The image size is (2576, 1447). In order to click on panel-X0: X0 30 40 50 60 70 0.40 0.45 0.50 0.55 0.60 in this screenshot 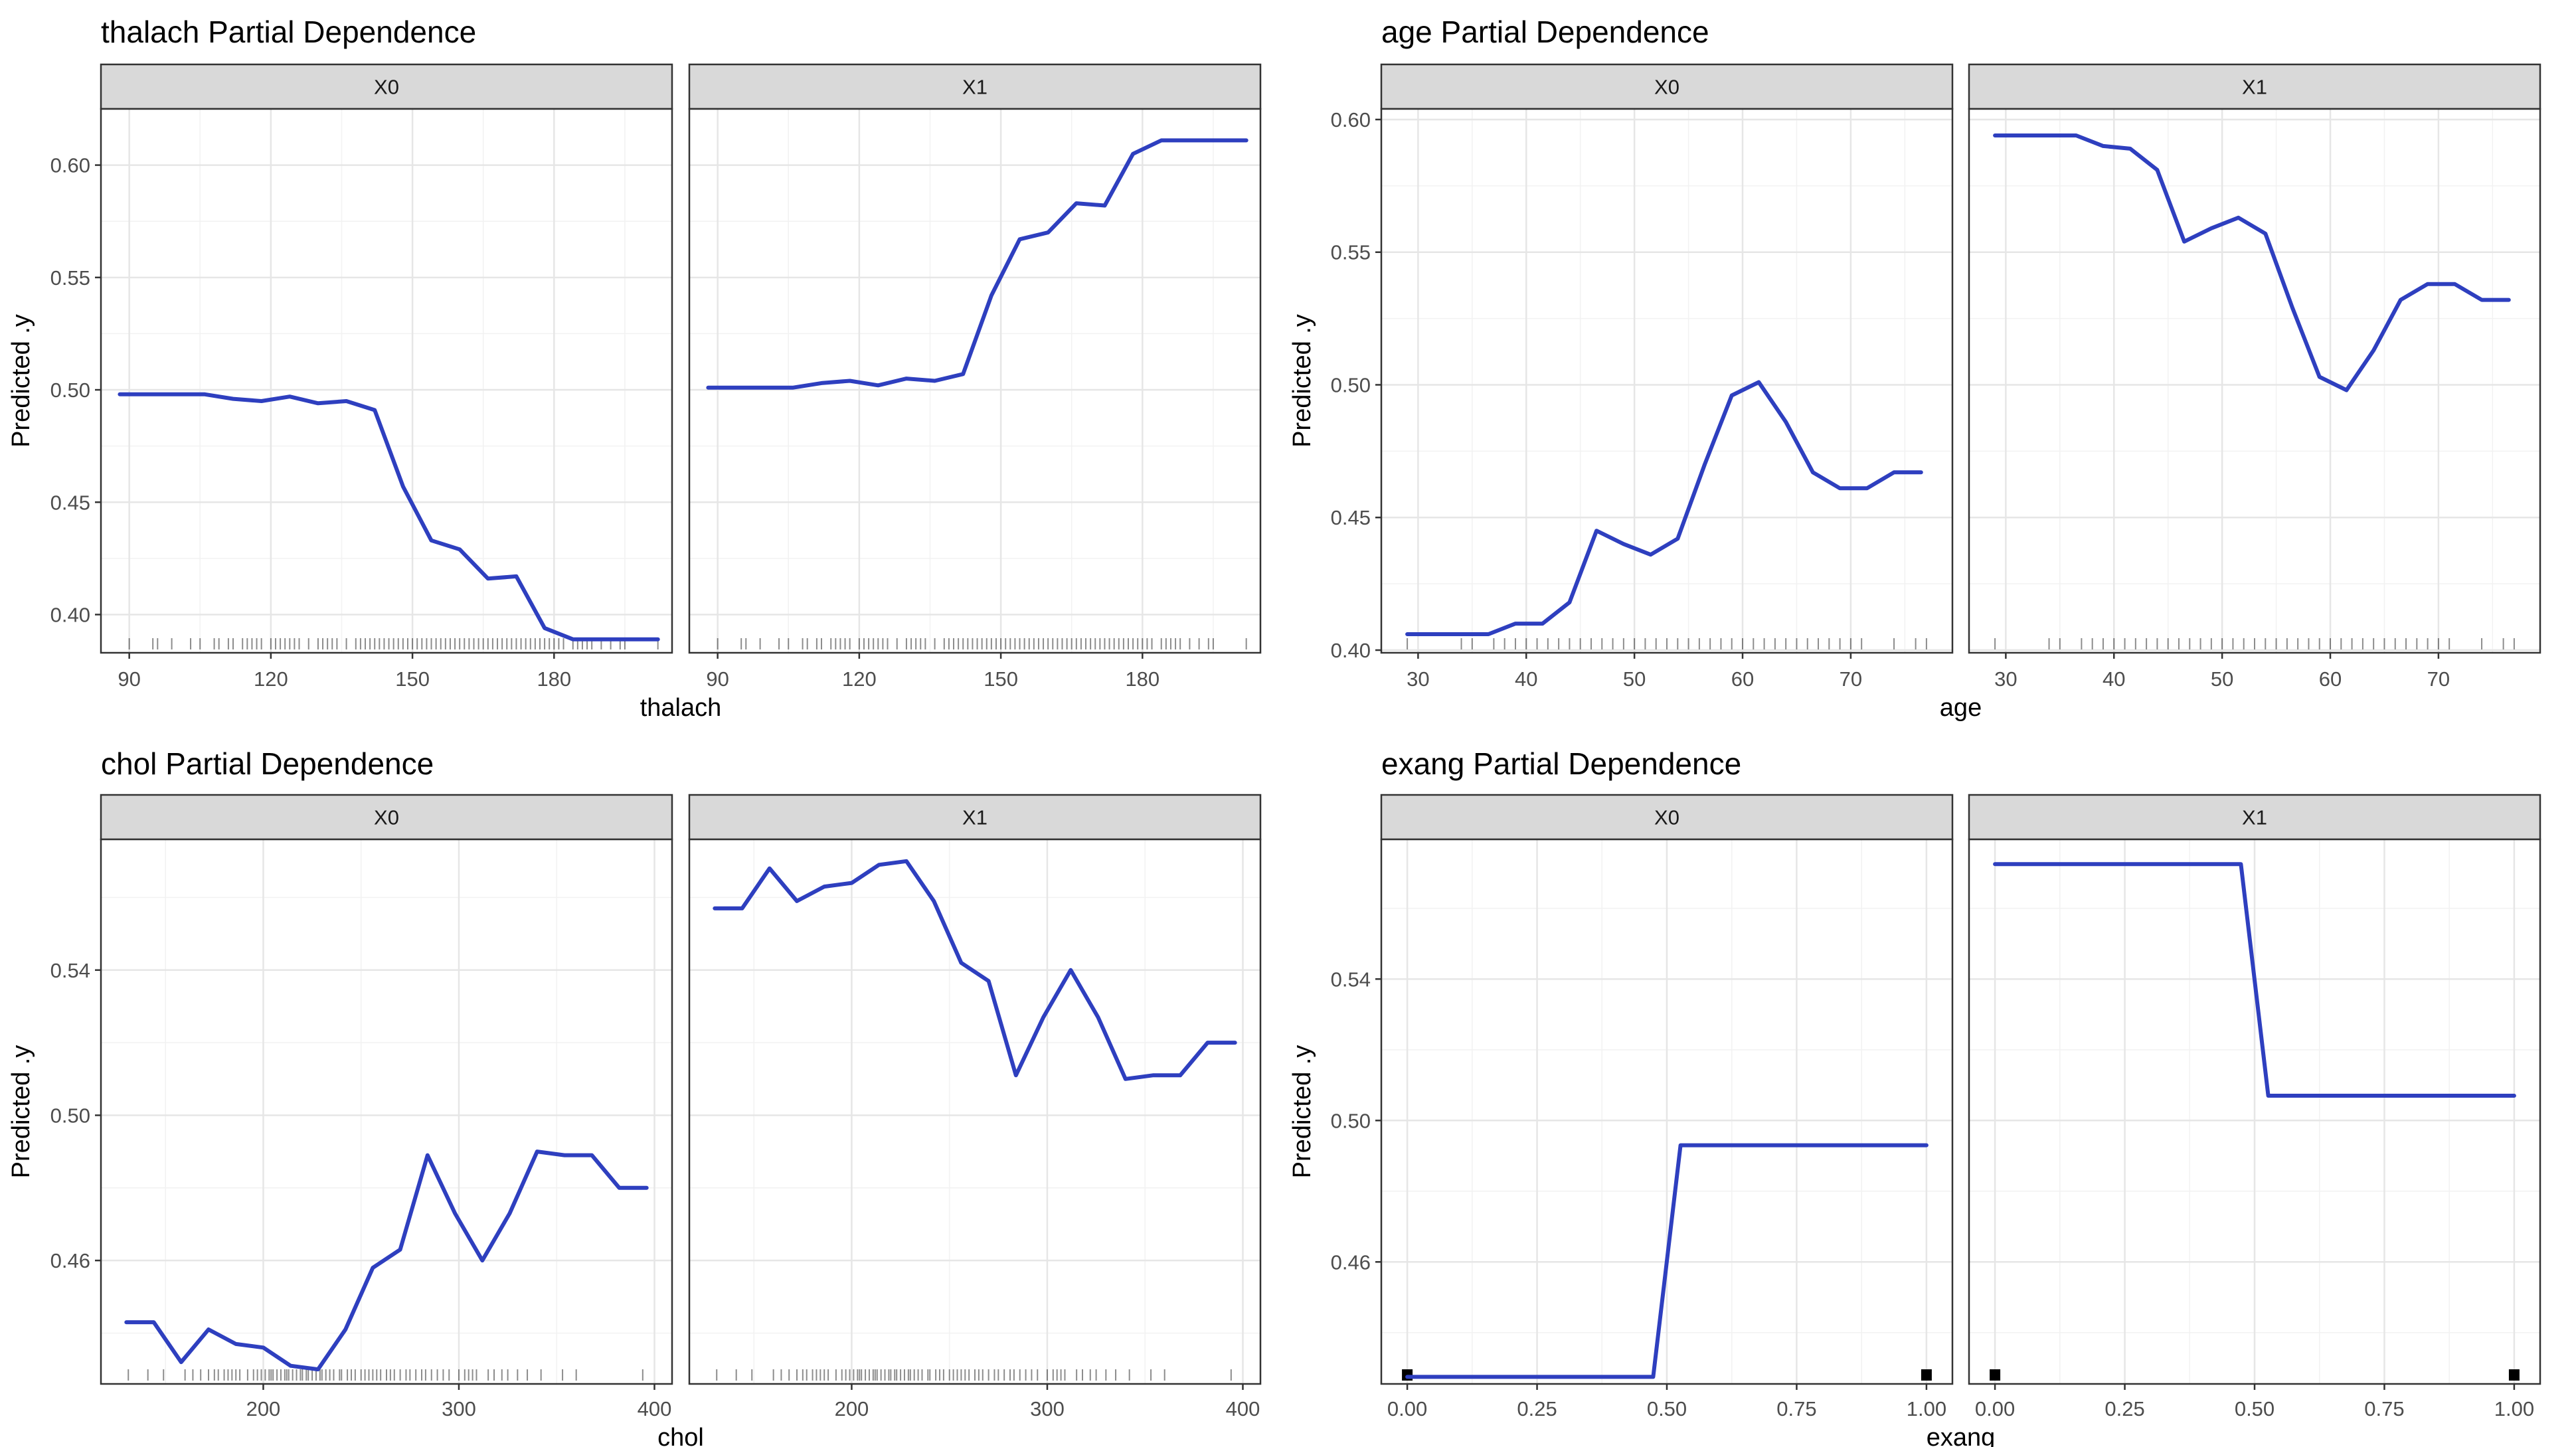, I will do `click(1642, 377)`.